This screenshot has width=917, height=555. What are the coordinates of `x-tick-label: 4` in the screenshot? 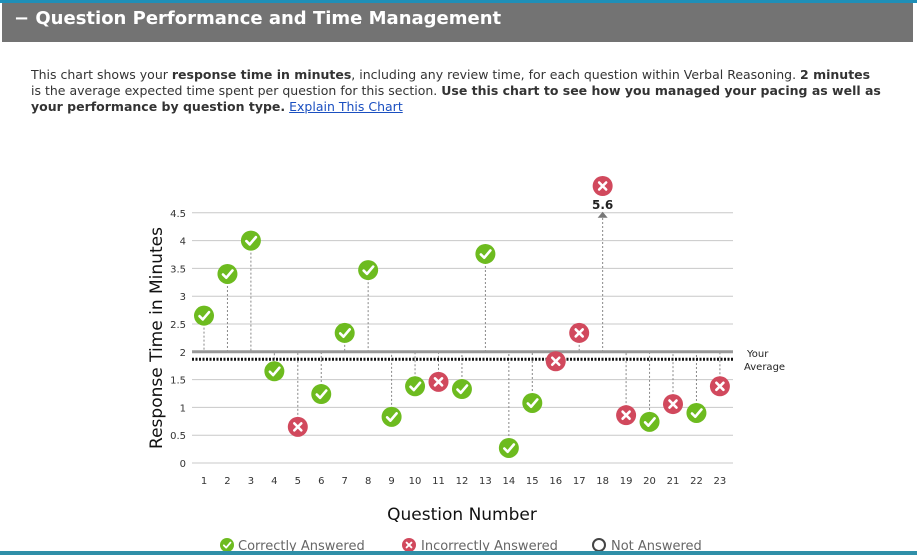 It's located at (274, 481).